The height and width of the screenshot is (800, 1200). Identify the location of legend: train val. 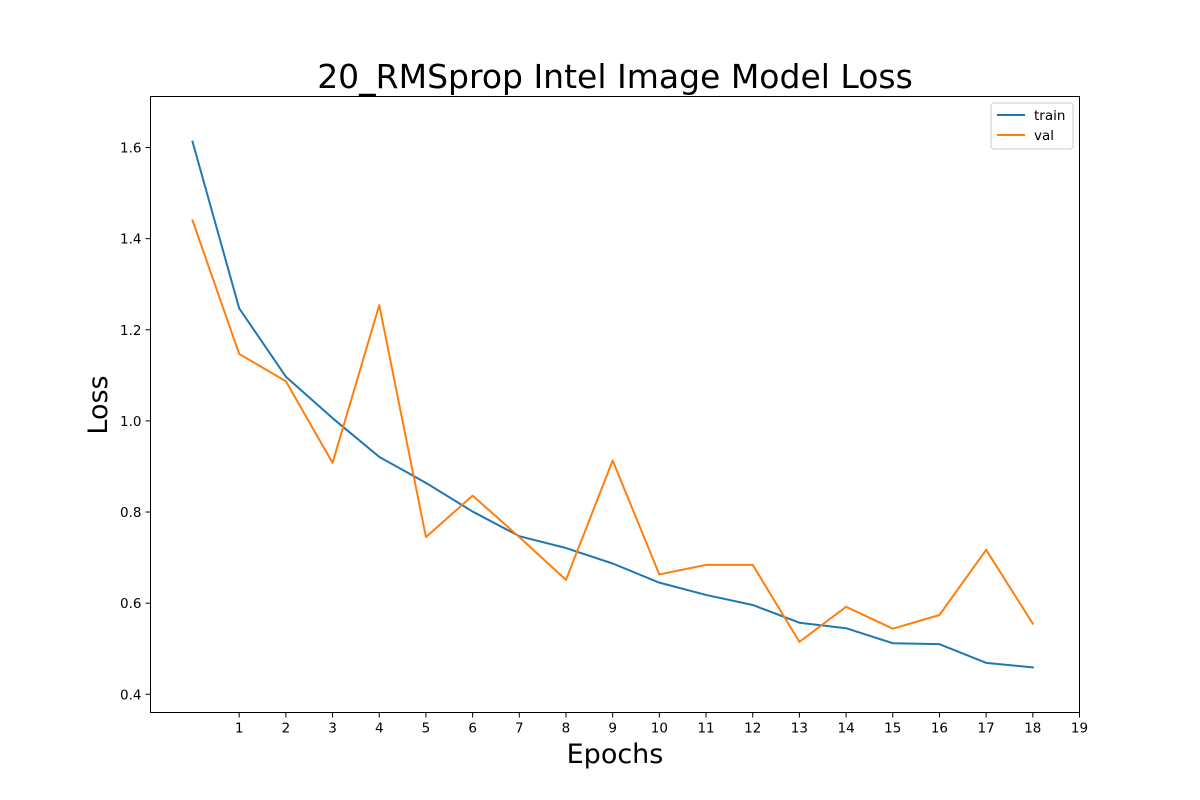
(1032, 126).